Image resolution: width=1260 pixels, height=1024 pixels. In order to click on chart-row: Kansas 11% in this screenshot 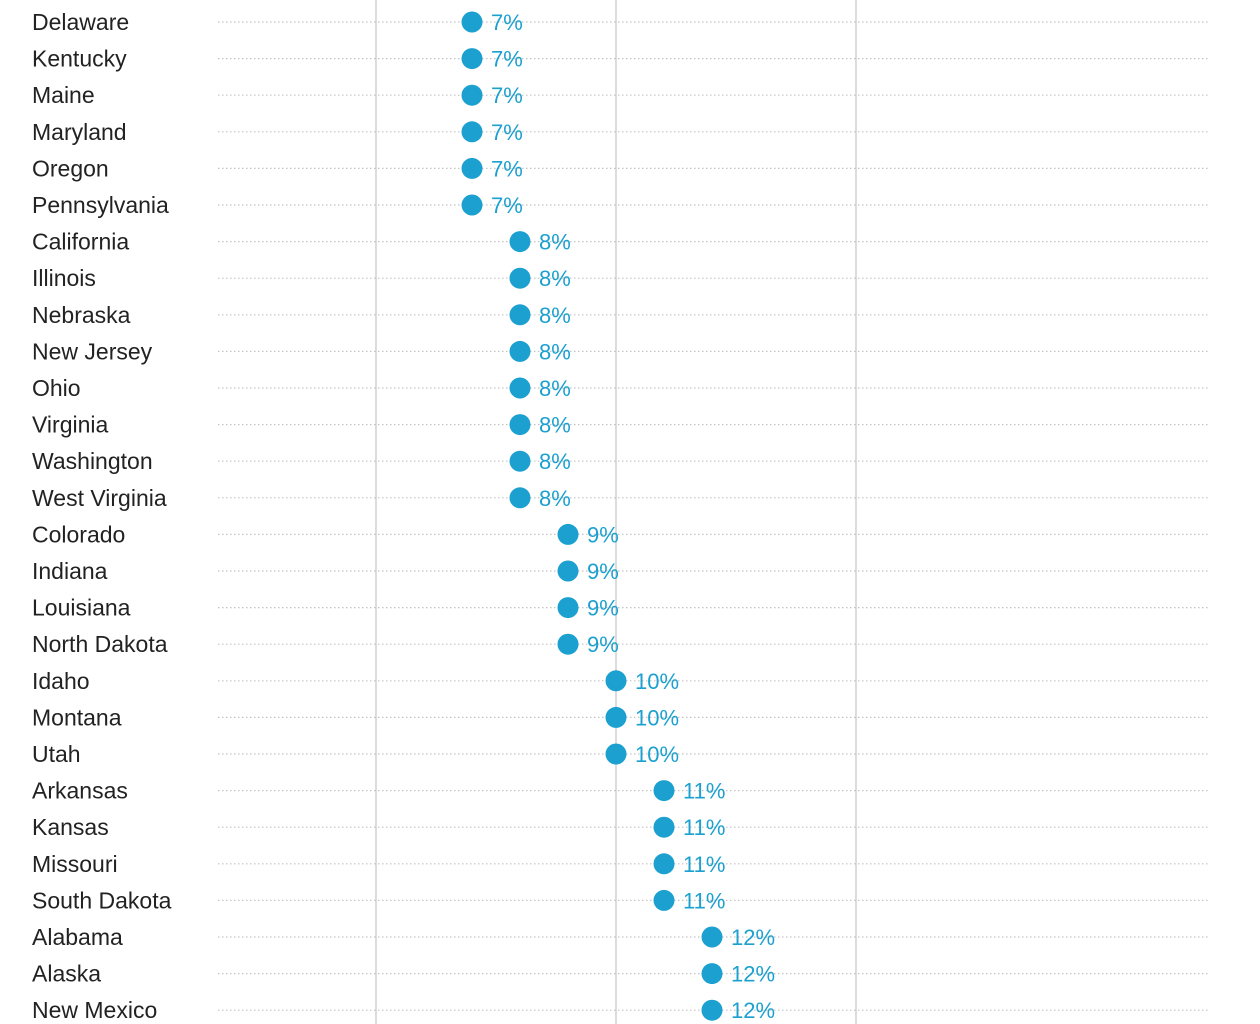, I will do `click(620, 827)`.